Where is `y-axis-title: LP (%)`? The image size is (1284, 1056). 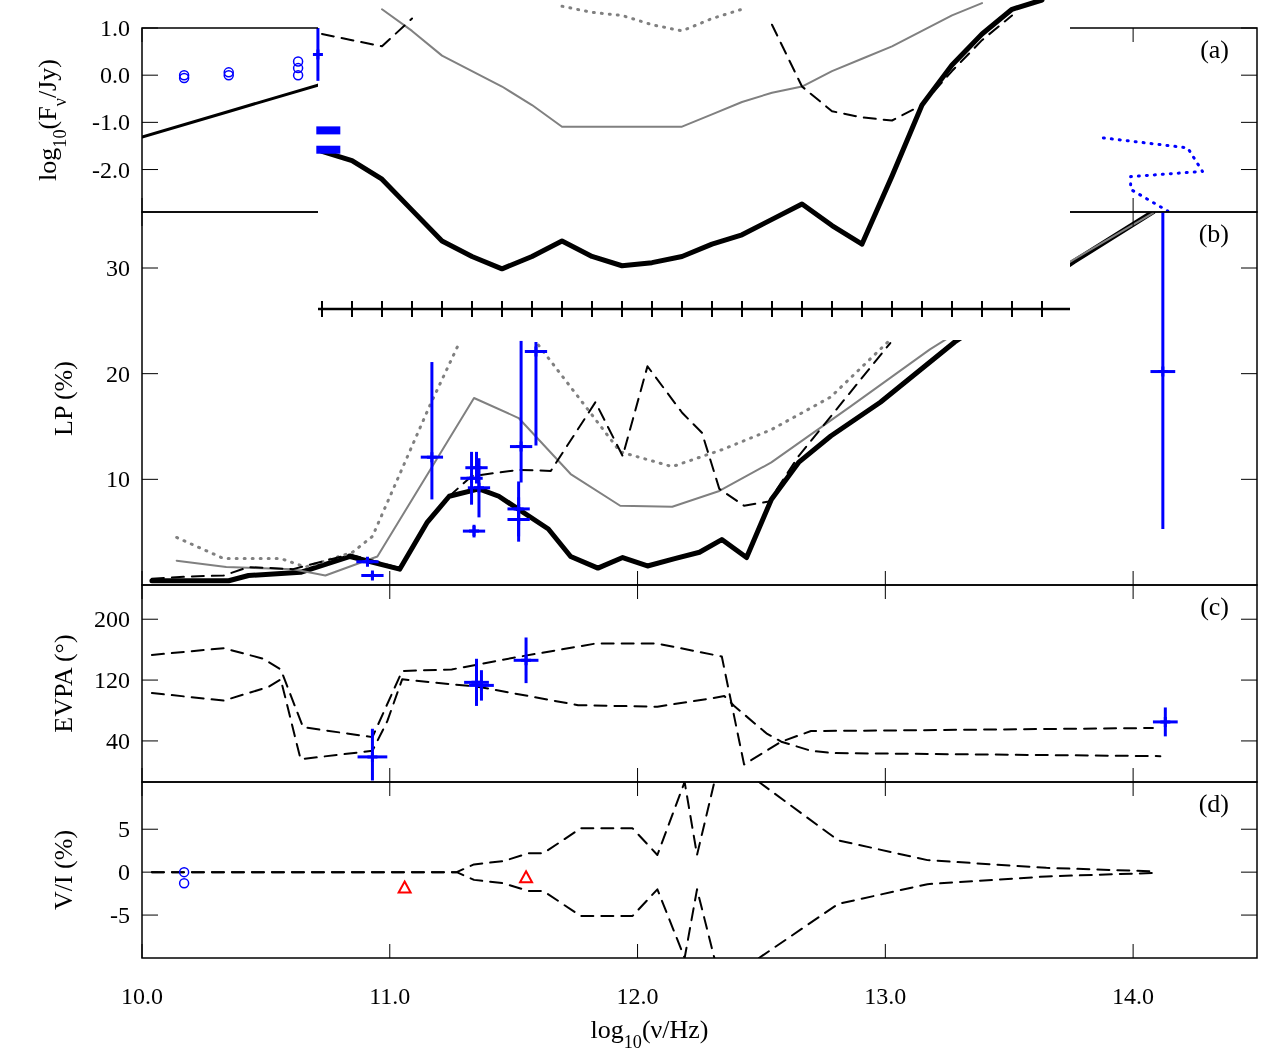
y-axis-title: LP (%) is located at coordinates (63, 398).